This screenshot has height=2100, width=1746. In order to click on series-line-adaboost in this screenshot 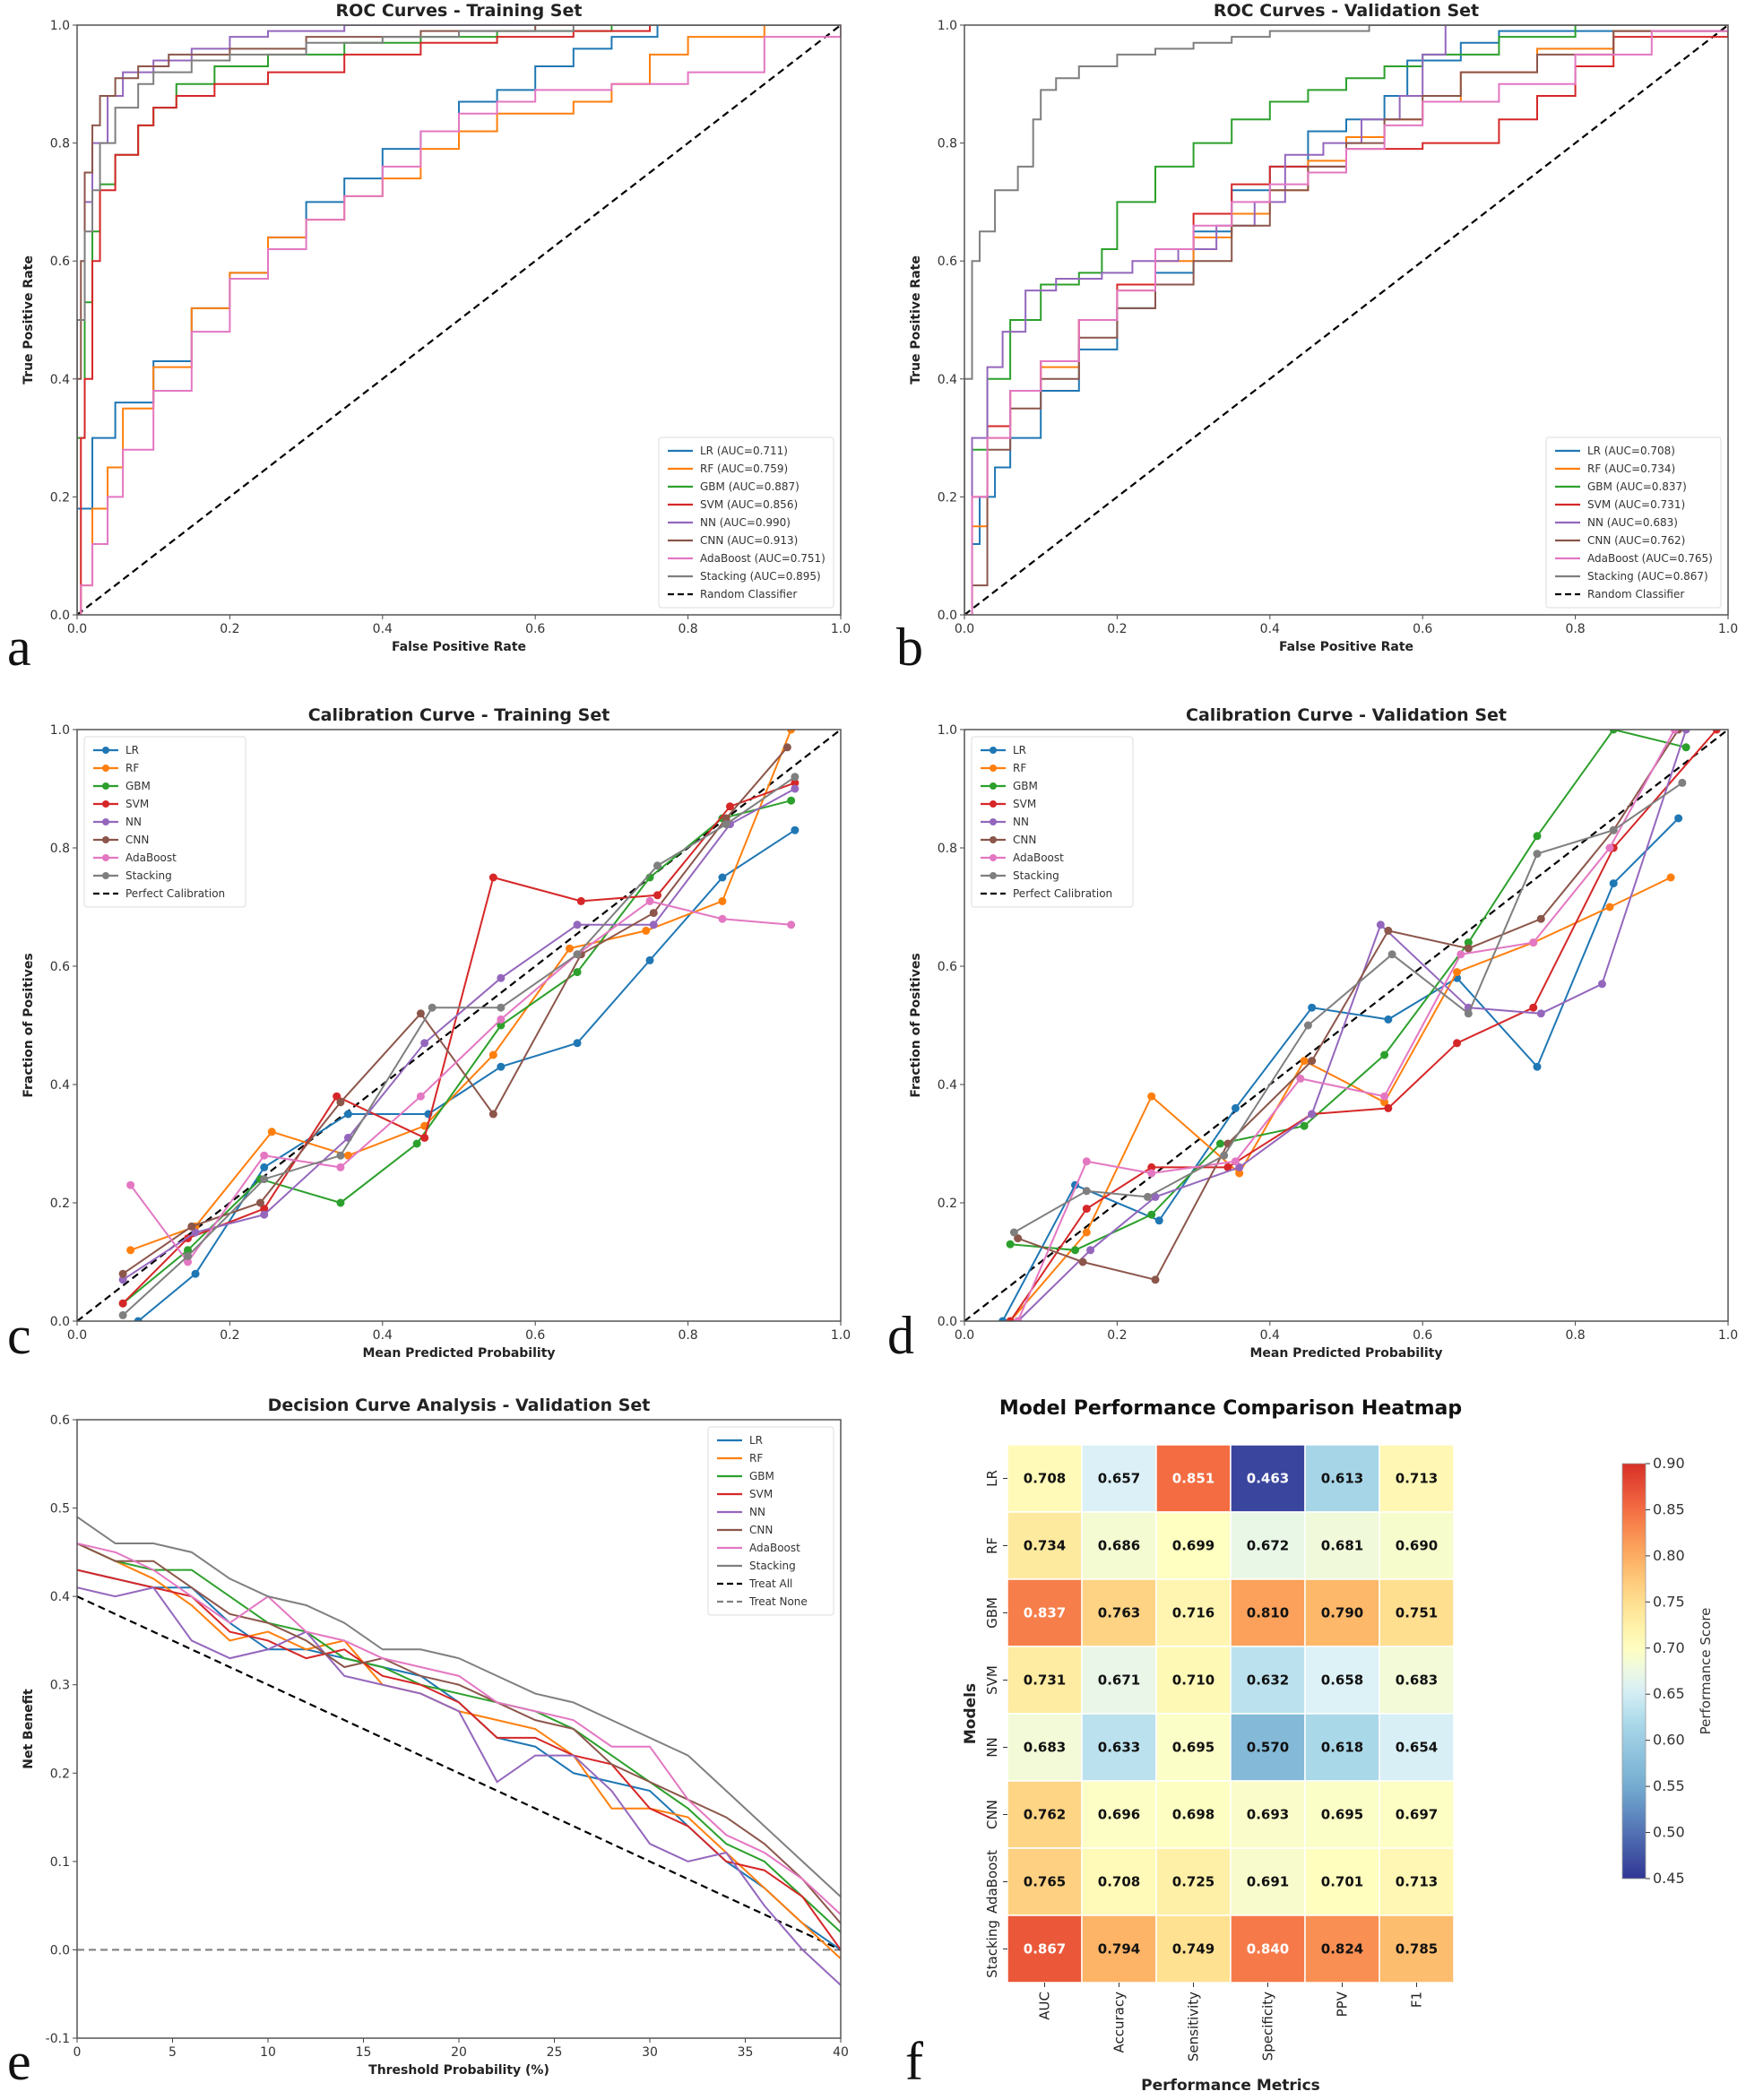, I will do `click(460, 1082)`.